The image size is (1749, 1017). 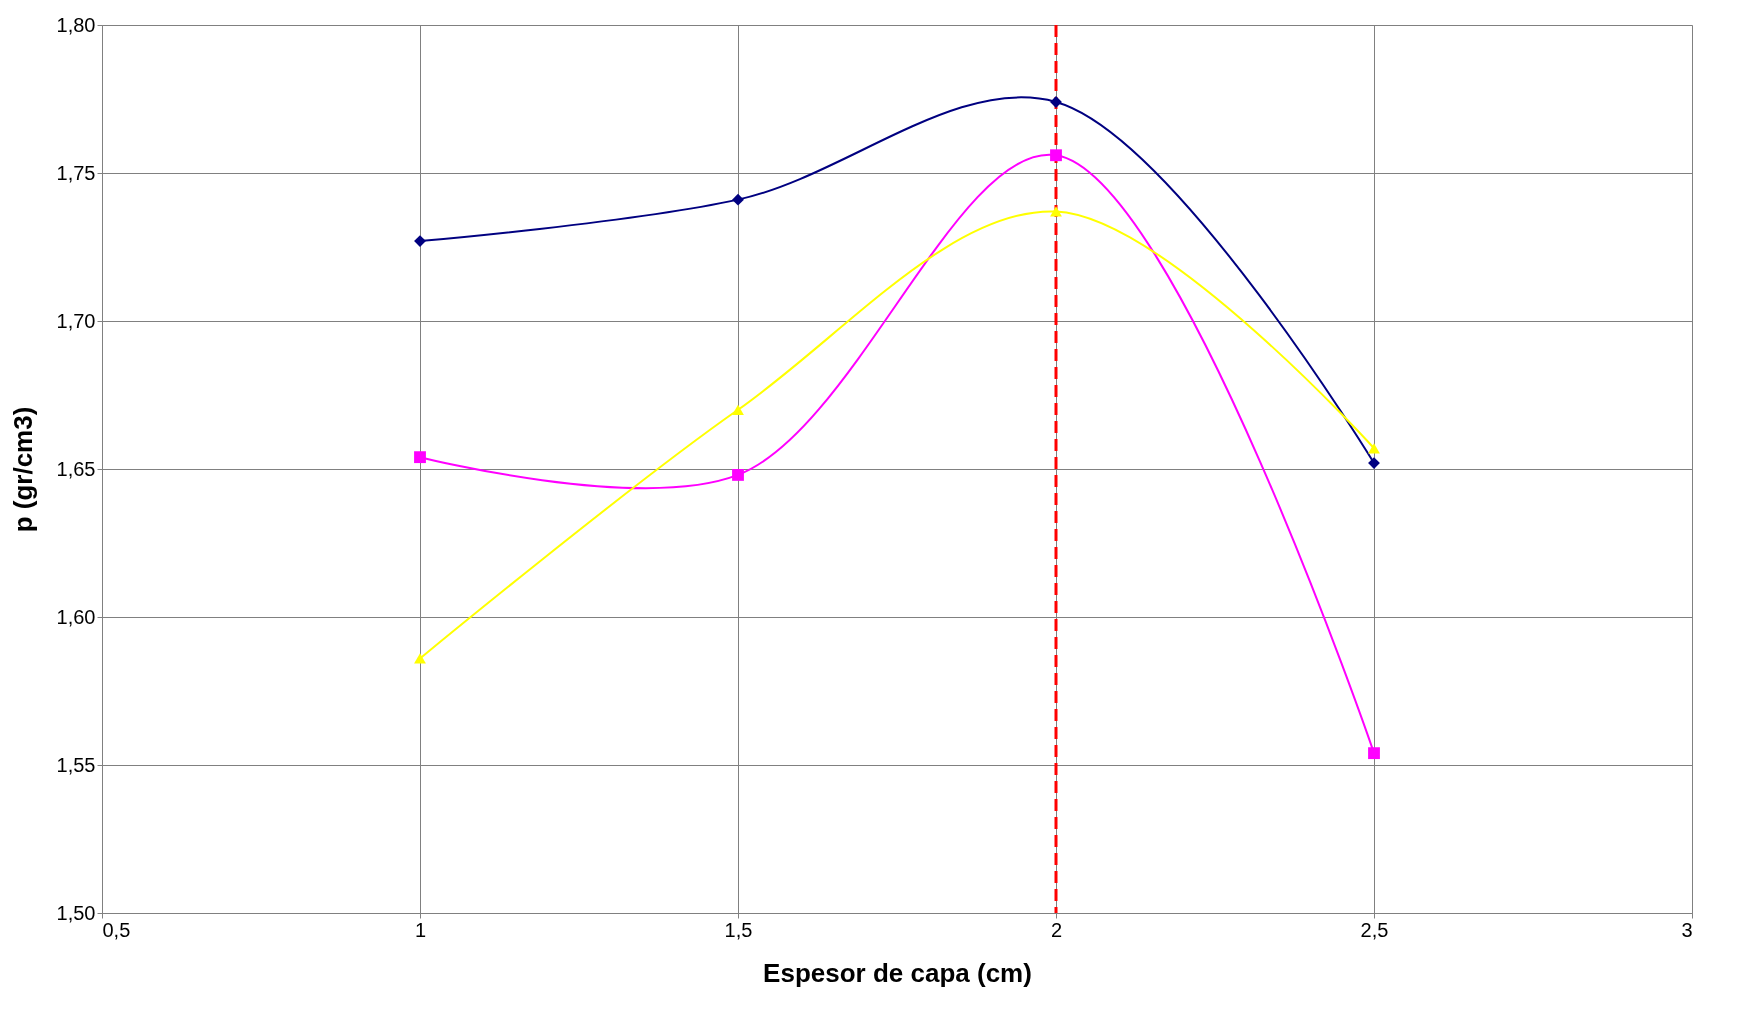 I want to click on y-tick-label: 1,80, so click(x=76, y=24).